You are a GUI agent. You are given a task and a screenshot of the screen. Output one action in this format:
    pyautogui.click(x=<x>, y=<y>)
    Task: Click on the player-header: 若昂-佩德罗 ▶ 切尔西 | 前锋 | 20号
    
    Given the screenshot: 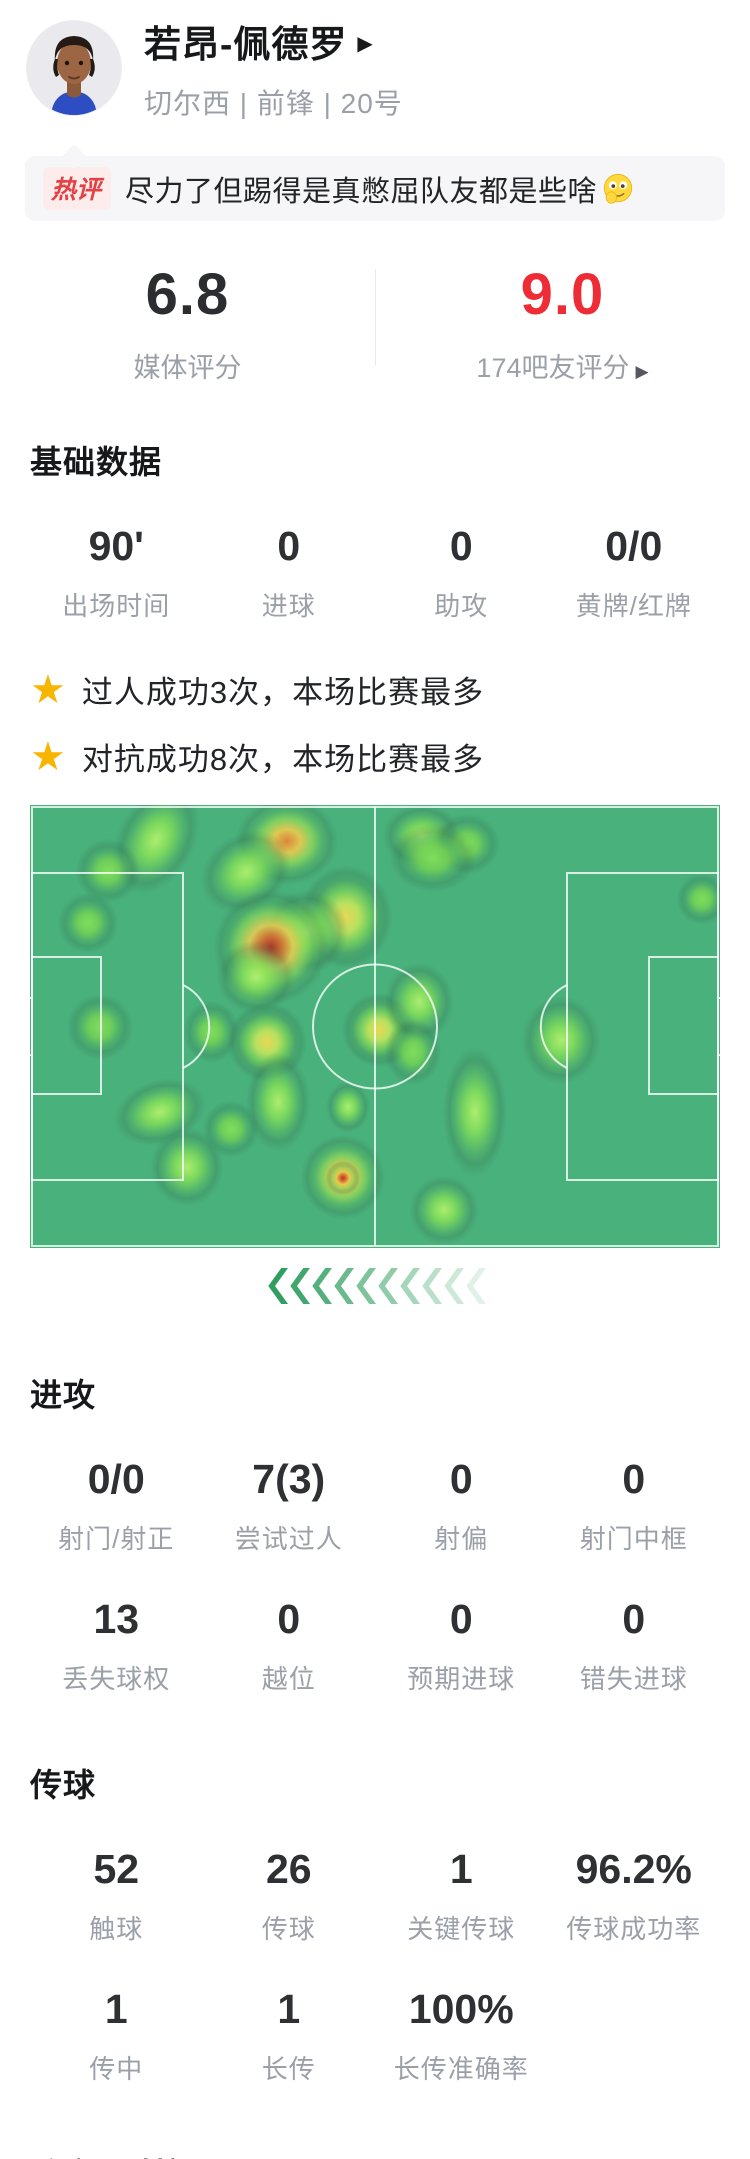 What is the action you would take?
    pyautogui.click(x=375, y=61)
    